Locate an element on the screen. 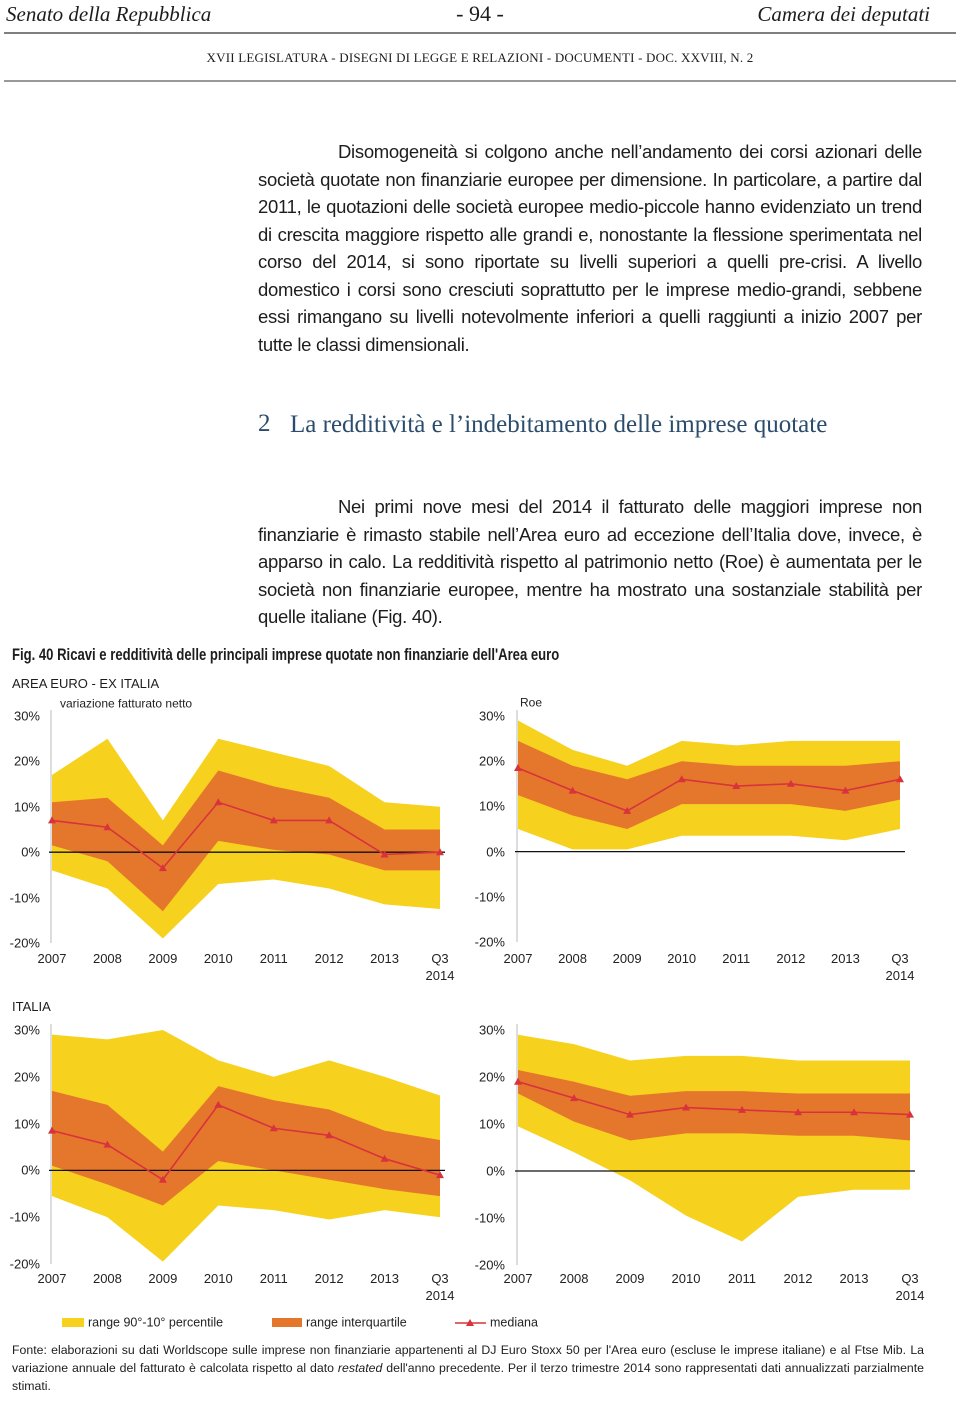  page-number: - 94 - is located at coordinates (480, 13).